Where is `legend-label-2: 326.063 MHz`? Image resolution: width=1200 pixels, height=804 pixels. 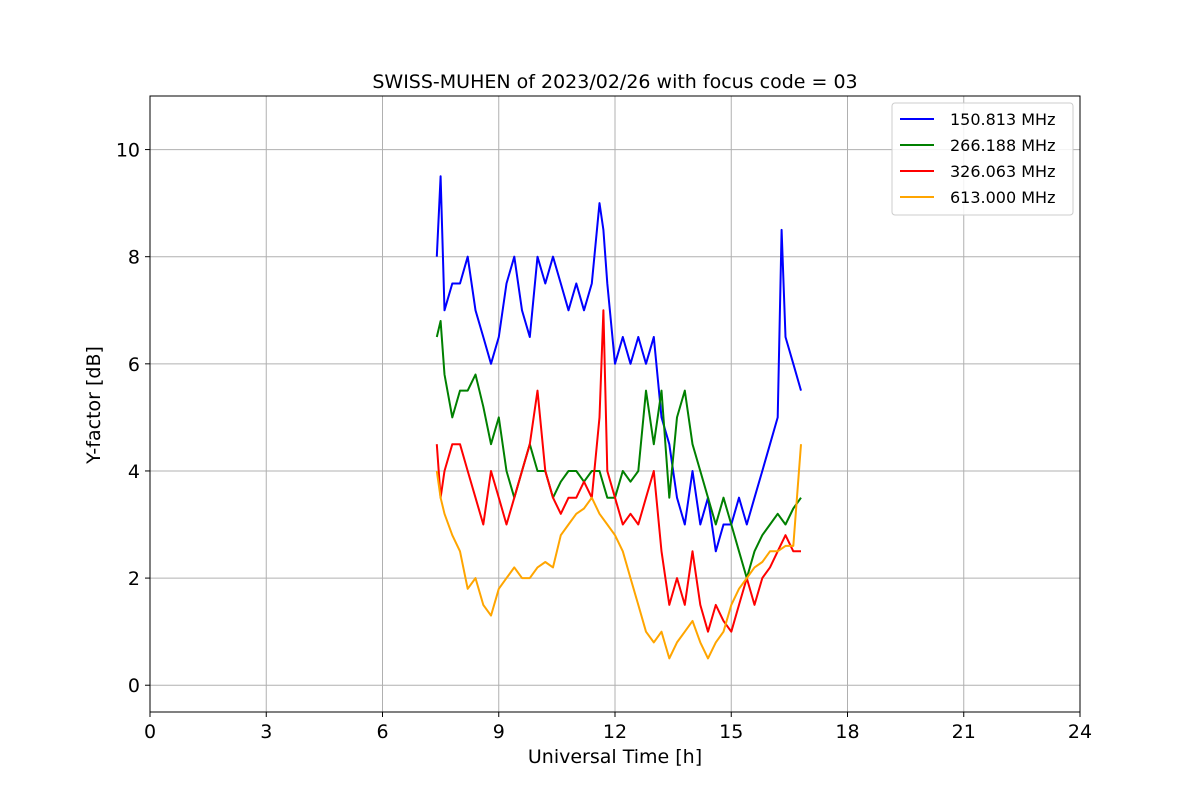
legend-label-2: 326.063 MHz is located at coordinates (1002, 171).